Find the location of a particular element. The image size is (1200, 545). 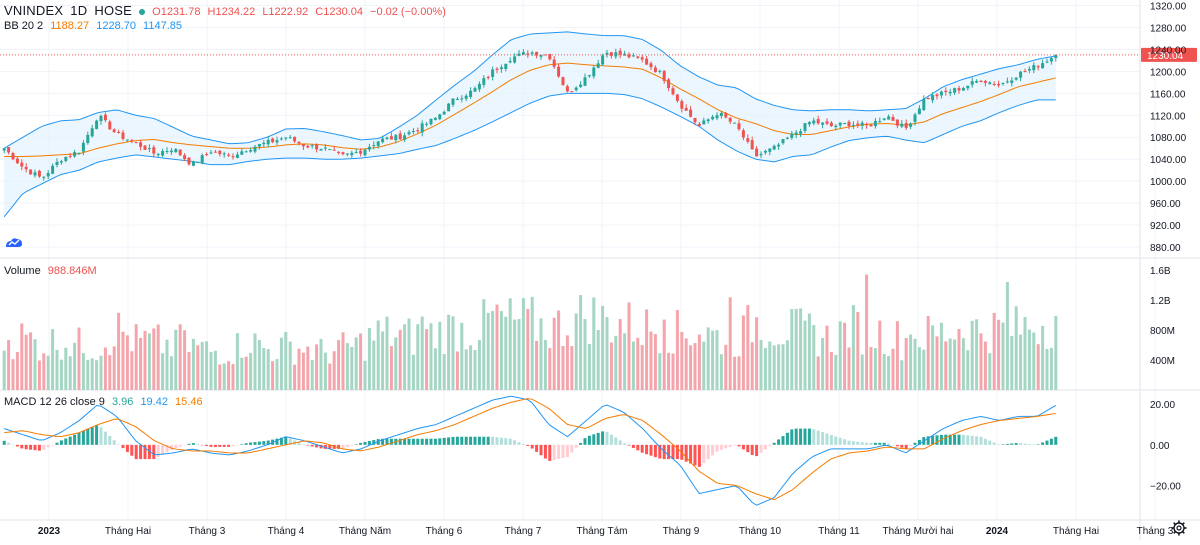

settings-gear-icon is located at coordinates (1179, 528).